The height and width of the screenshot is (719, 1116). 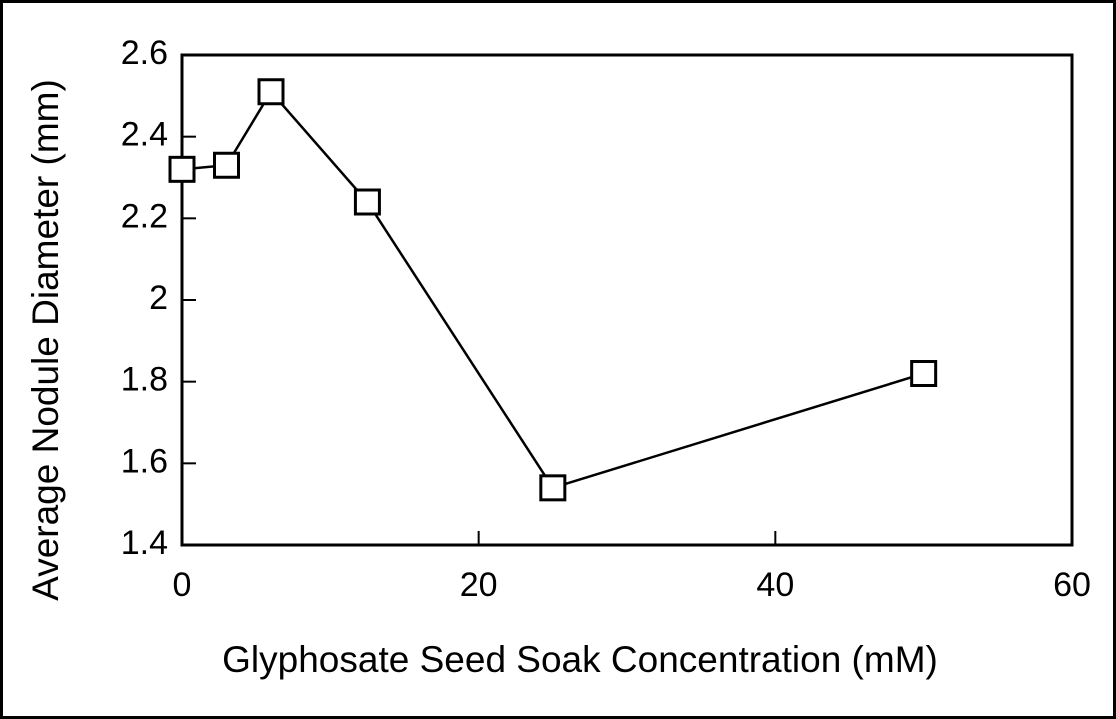 I want to click on y-tick-label: 2.2, so click(x=144, y=216).